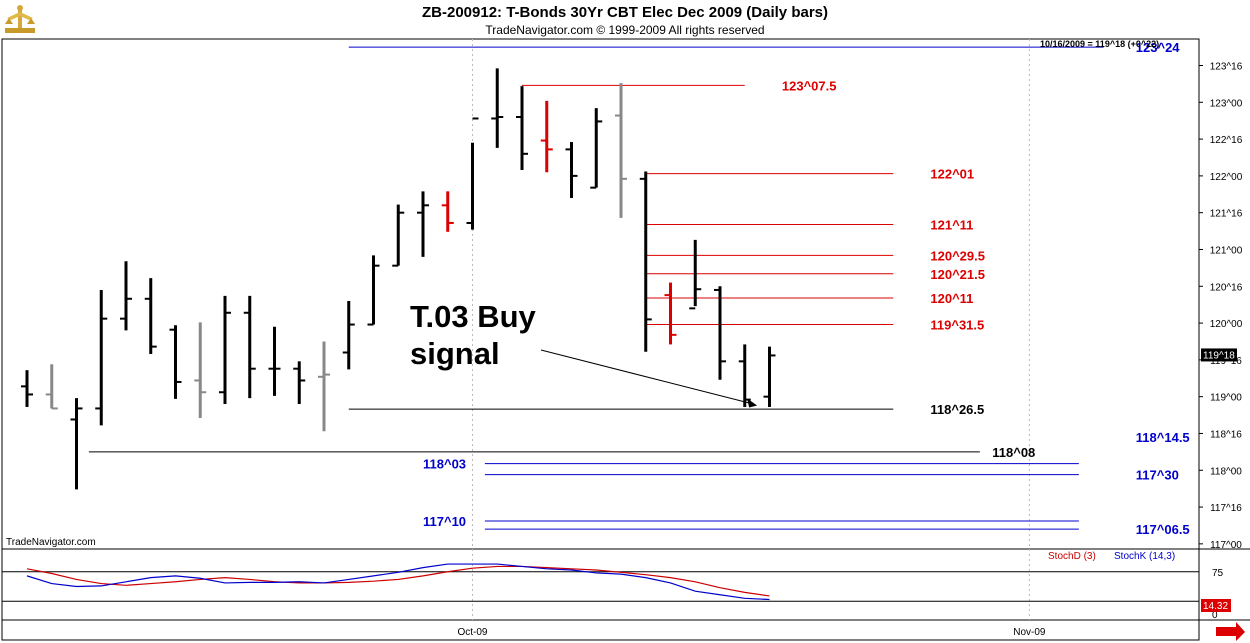 The height and width of the screenshot is (643, 1250). I want to click on stoch-current-label: 14.32, so click(1215, 606).